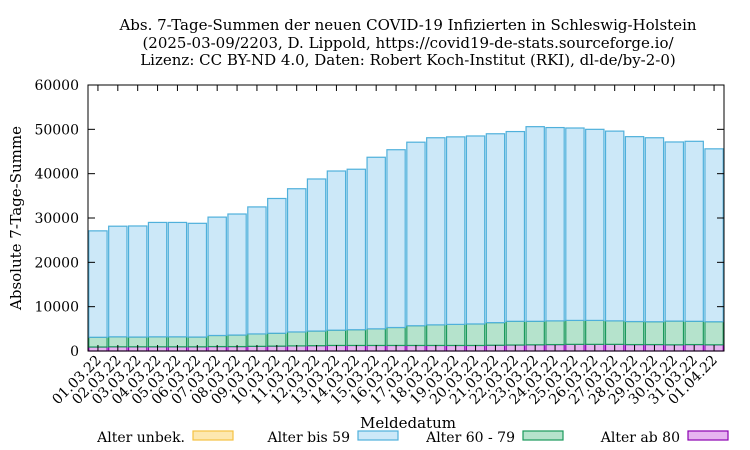 The image size is (750, 450). I want to click on bar-alter-bis-59-01.03.22, so click(98, 284).